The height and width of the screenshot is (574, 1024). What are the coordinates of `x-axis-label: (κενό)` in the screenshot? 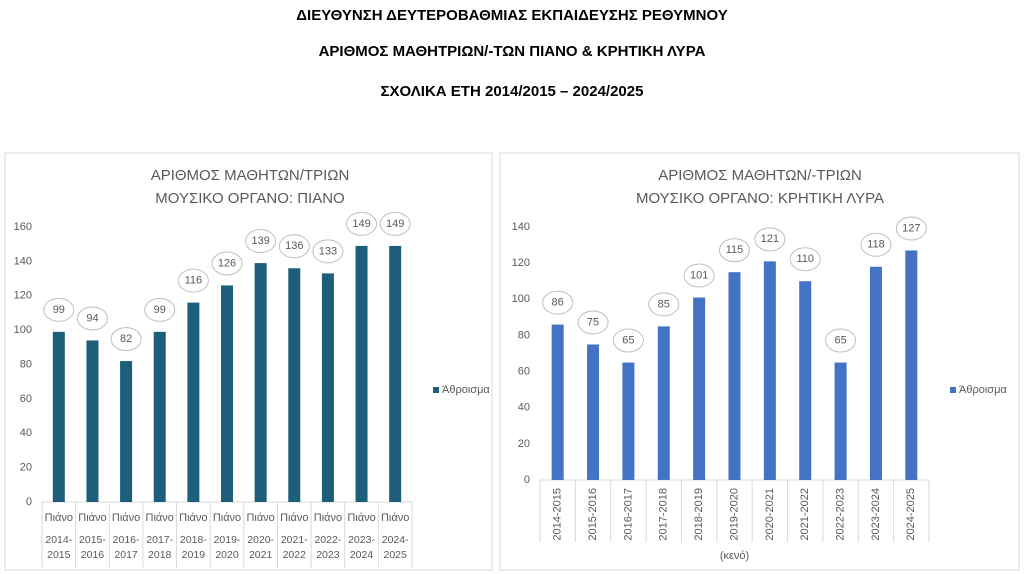 It's located at (734, 556).